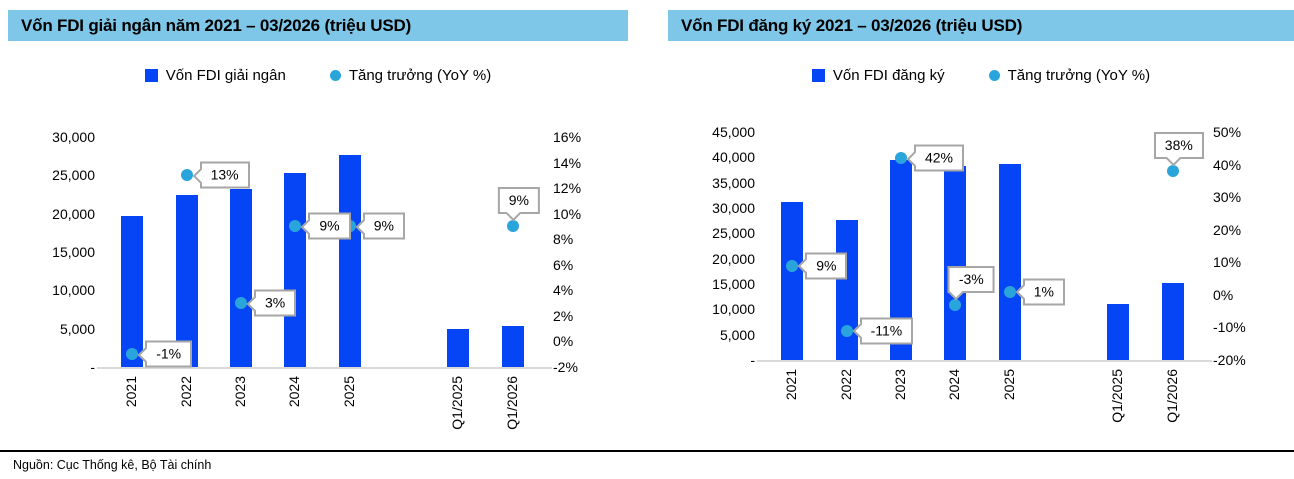 Image resolution: width=1294 pixels, height=479 pixels. I want to click on source-note: Nguồn: Cục Thống kê, Bộ Tài chính, so click(112, 465).